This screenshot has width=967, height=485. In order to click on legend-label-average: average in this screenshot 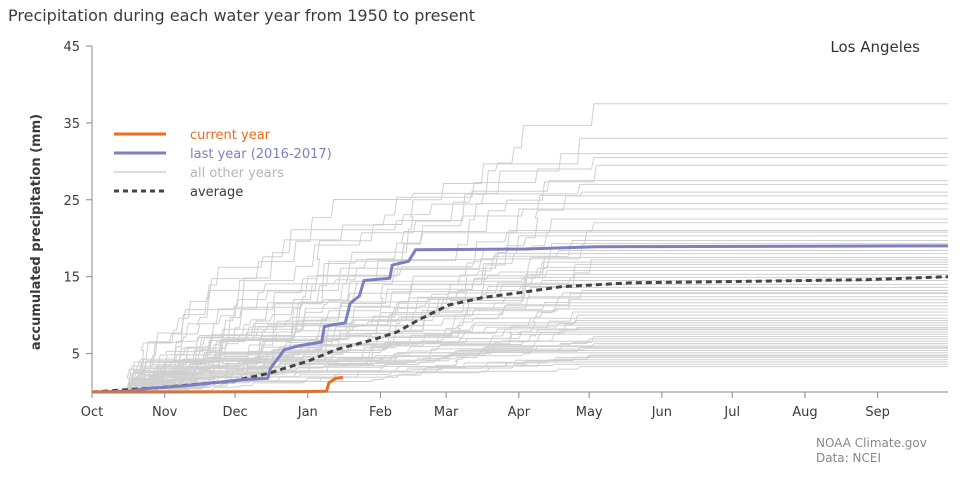, I will do `click(216, 192)`.